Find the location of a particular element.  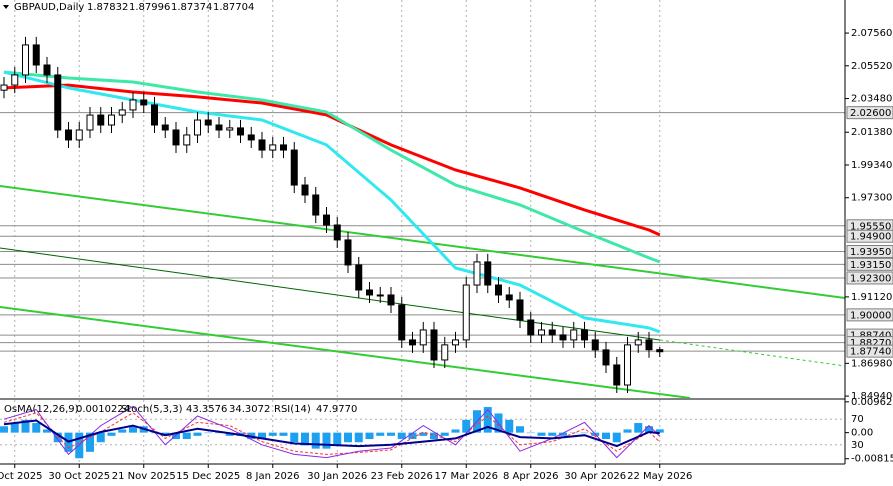

y-tick-label: 1.91120 is located at coordinates (871, 297).